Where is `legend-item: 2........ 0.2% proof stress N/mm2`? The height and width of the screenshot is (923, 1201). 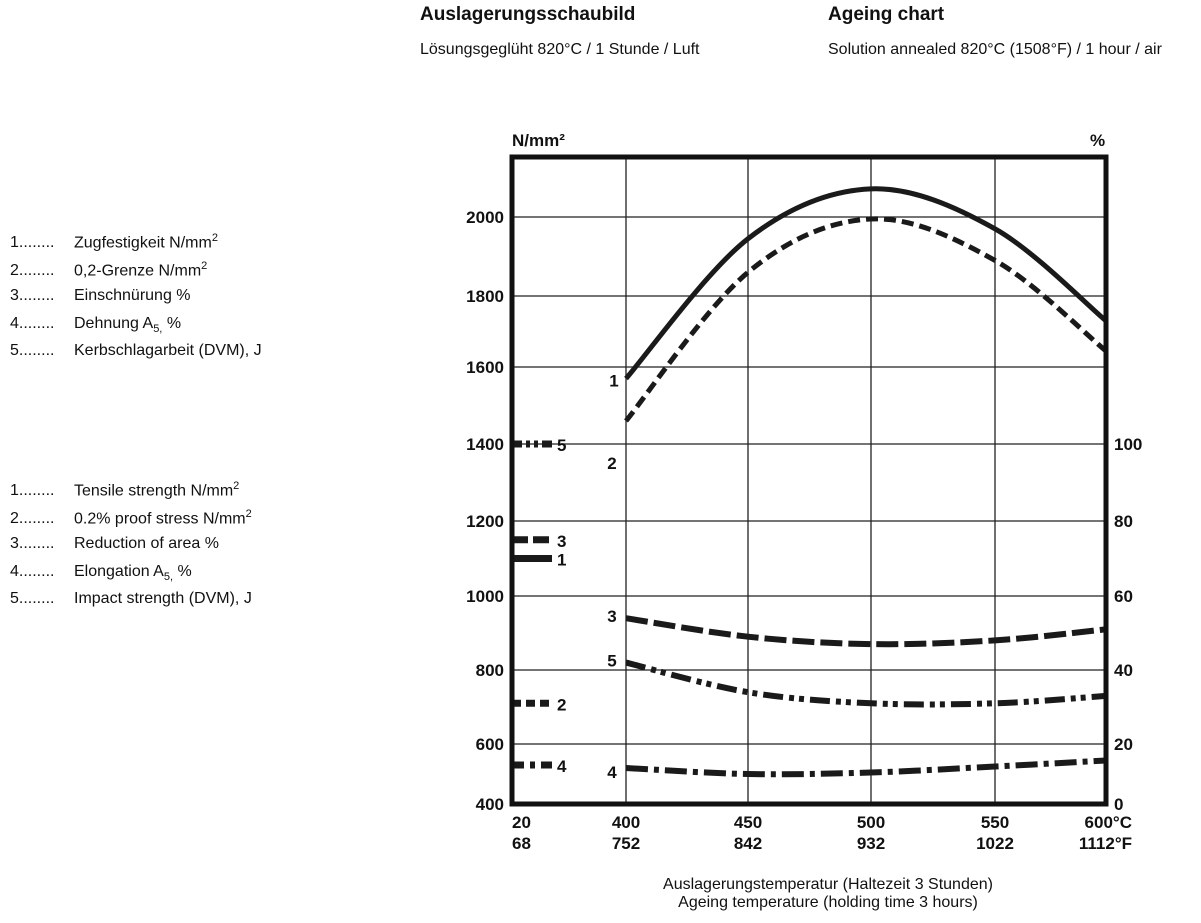 legend-item: 2........ 0.2% proof stress N/mm2 is located at coordinates (131, 518).